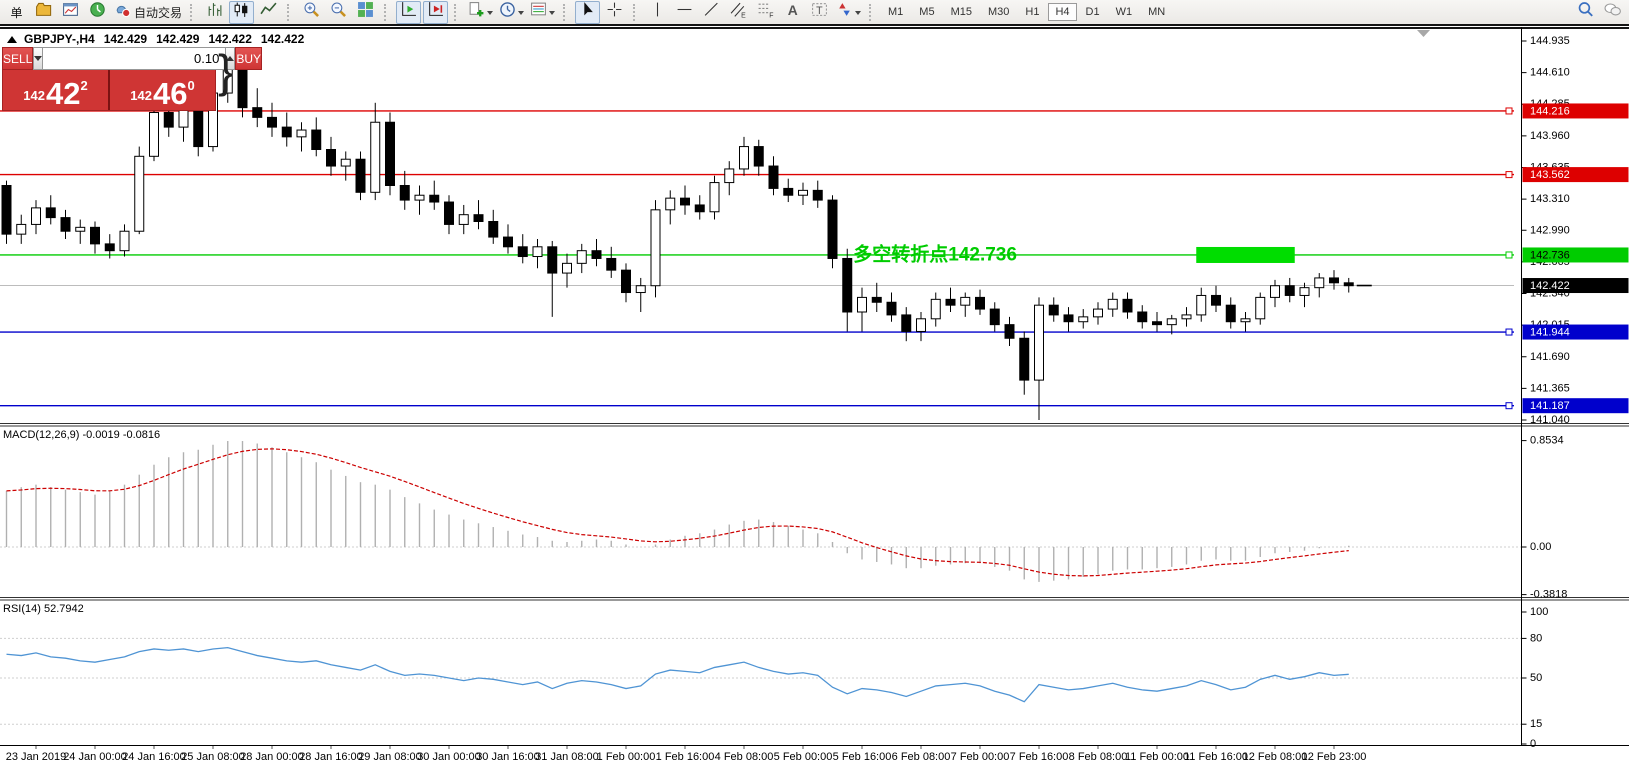  I want to click on svg-text: 7 Feb 16:00, so click(1039, 757).